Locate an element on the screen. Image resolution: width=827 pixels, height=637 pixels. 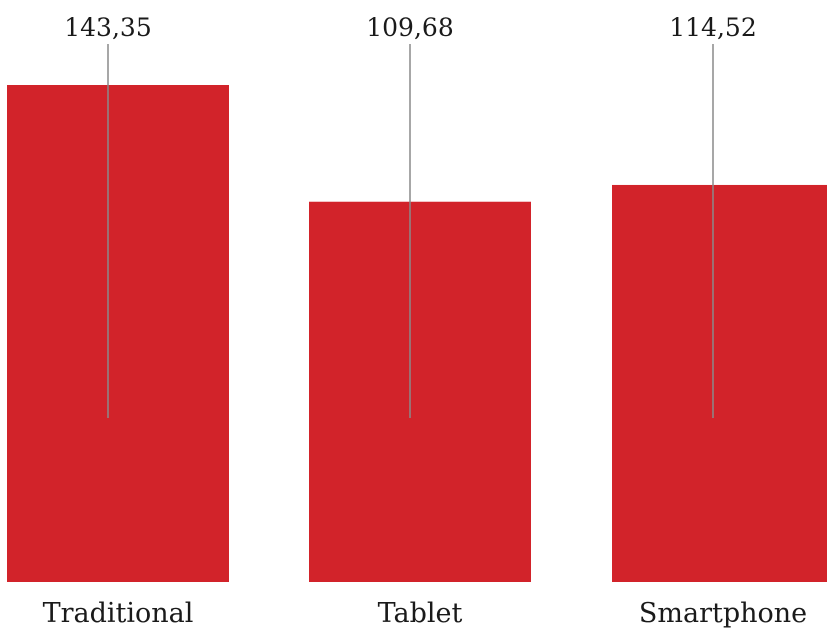
value-label-smartphone: 114,52 is located at coordinates (712, 27).